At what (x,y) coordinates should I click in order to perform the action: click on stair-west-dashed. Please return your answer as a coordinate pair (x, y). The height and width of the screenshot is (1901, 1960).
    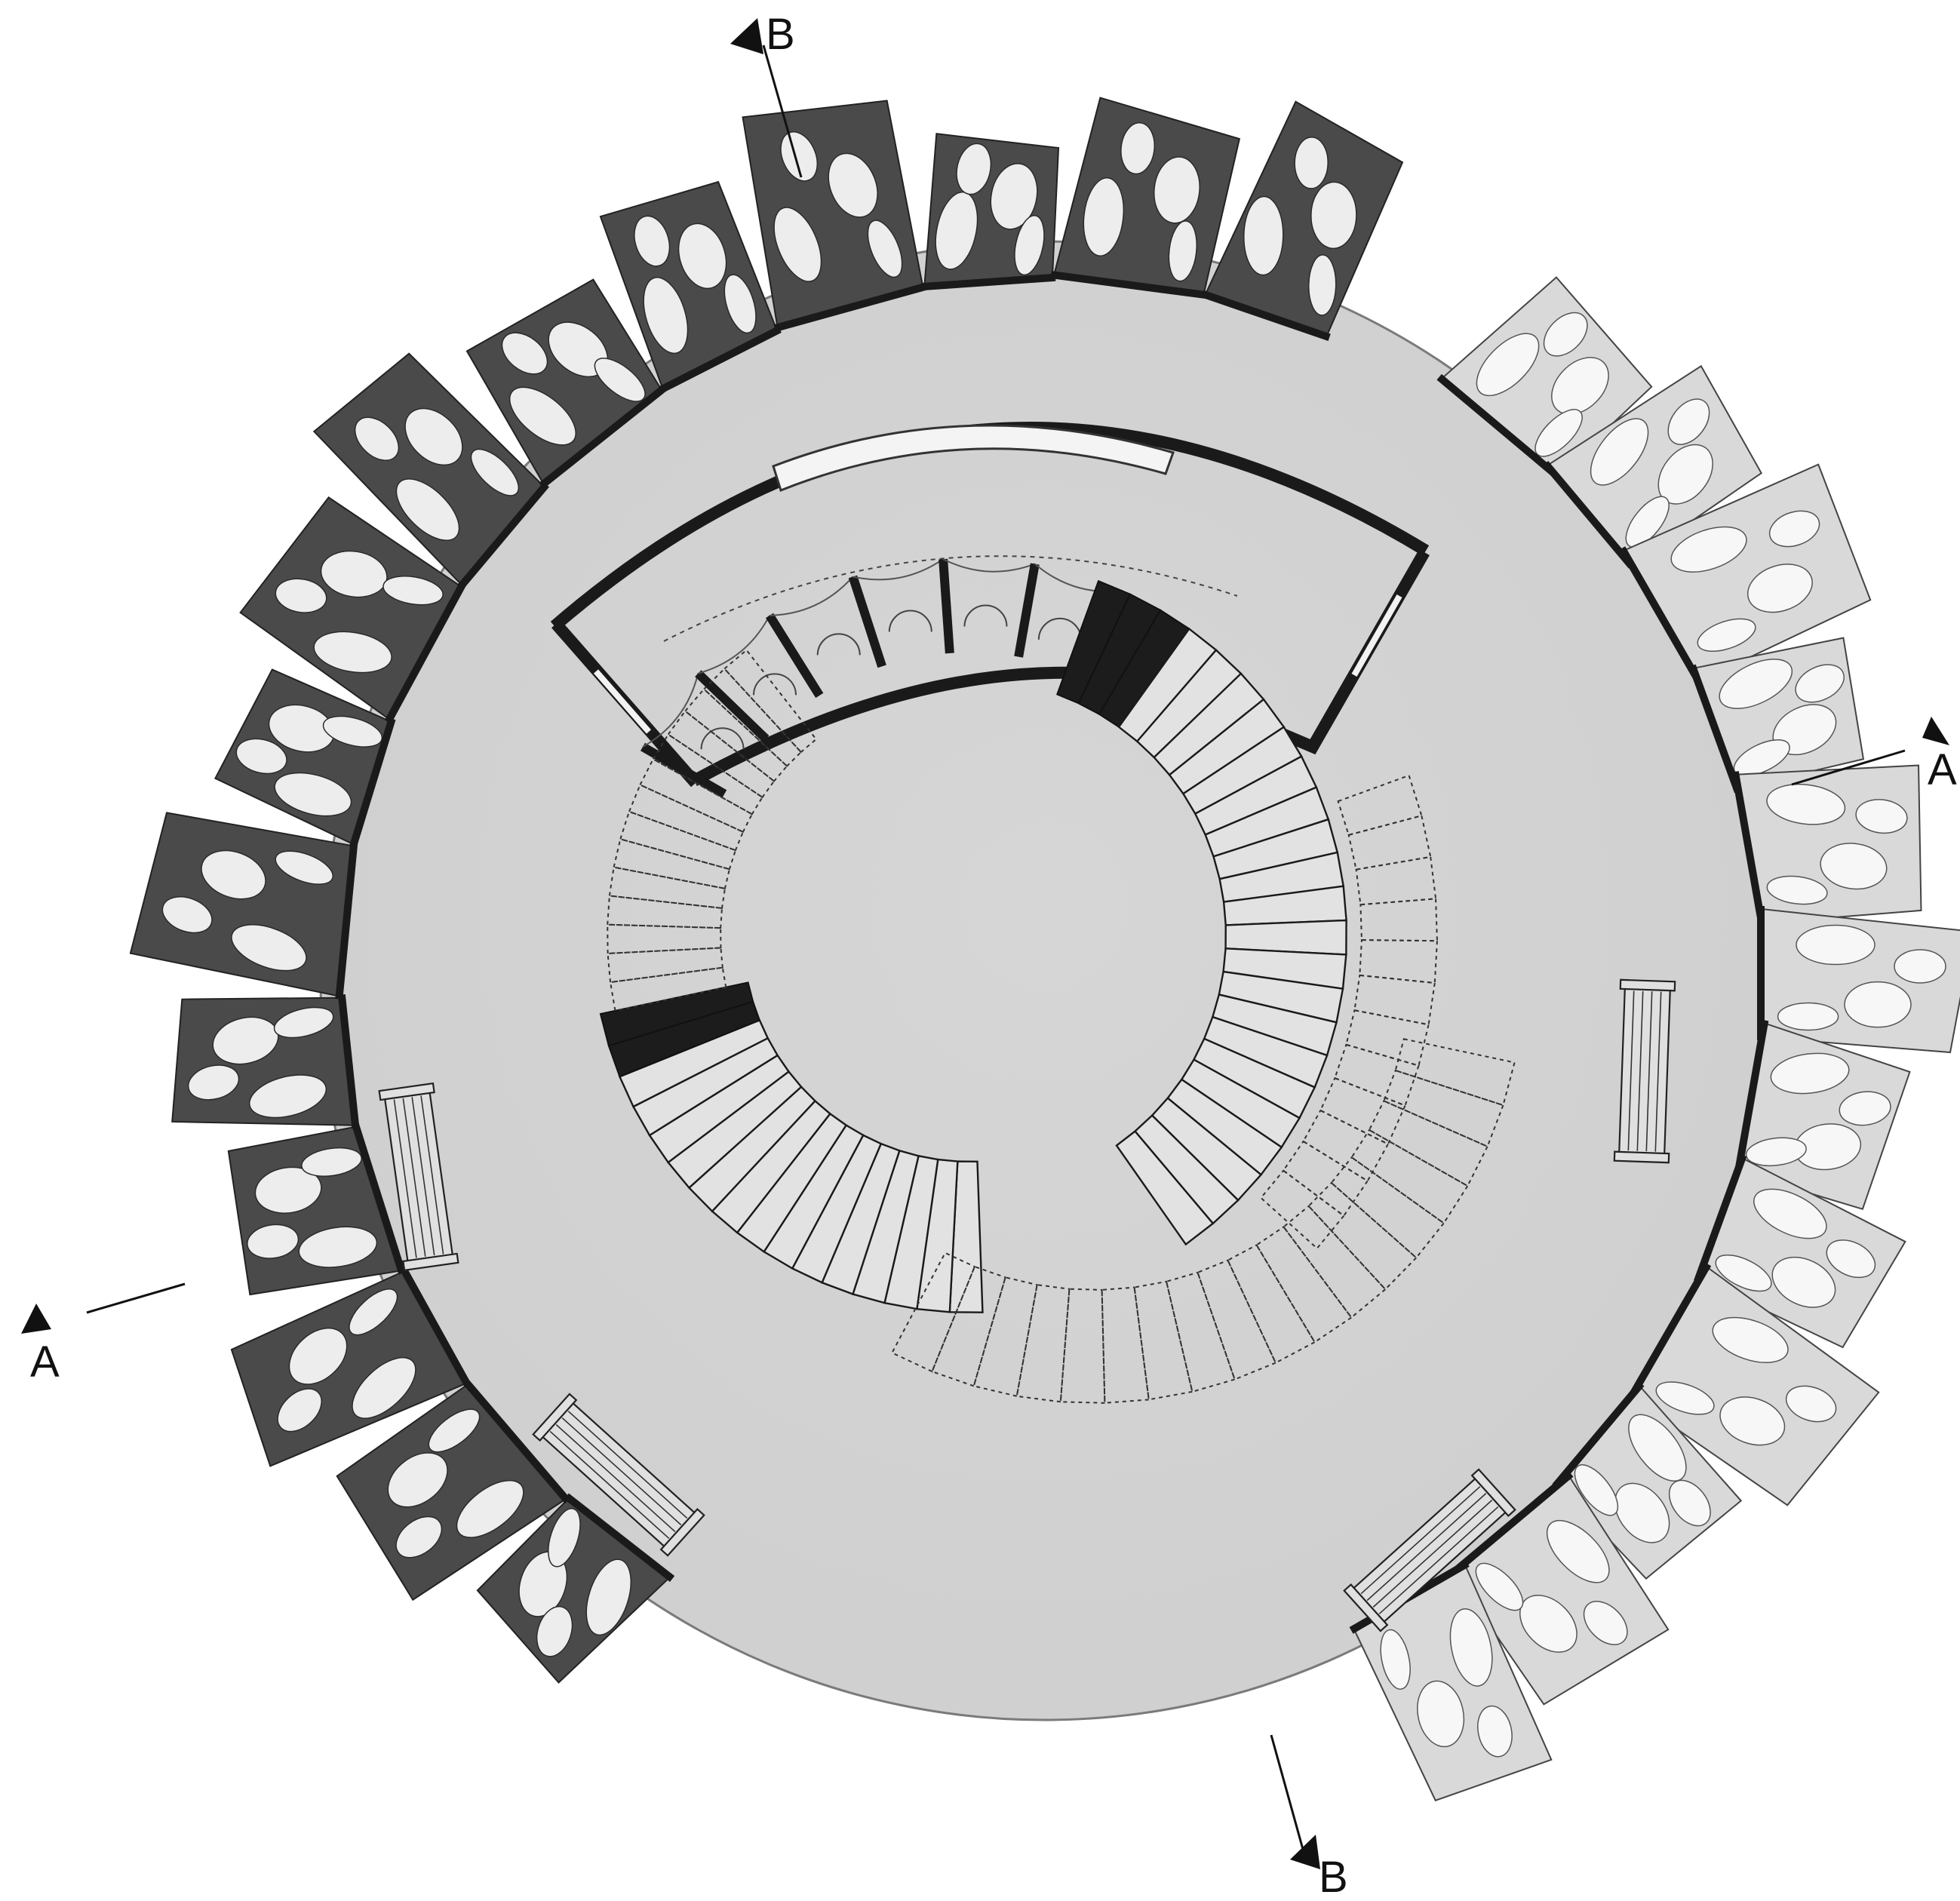
    Looking at the image, I should click on (712, 830).